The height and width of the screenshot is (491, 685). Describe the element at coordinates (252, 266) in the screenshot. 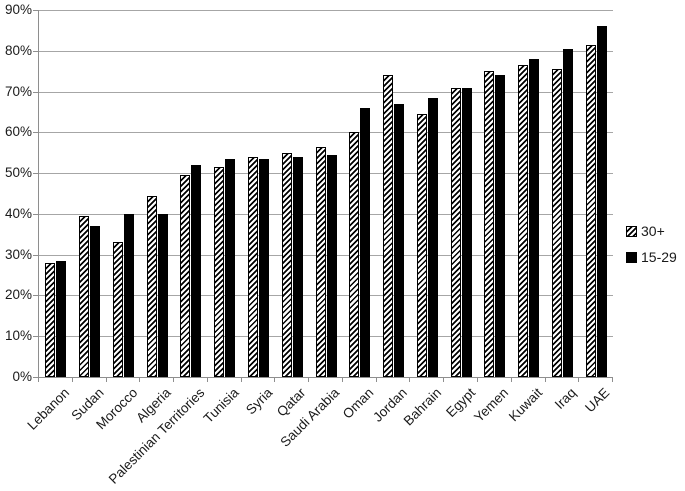

I see `bar-syria-30plus` at that location.